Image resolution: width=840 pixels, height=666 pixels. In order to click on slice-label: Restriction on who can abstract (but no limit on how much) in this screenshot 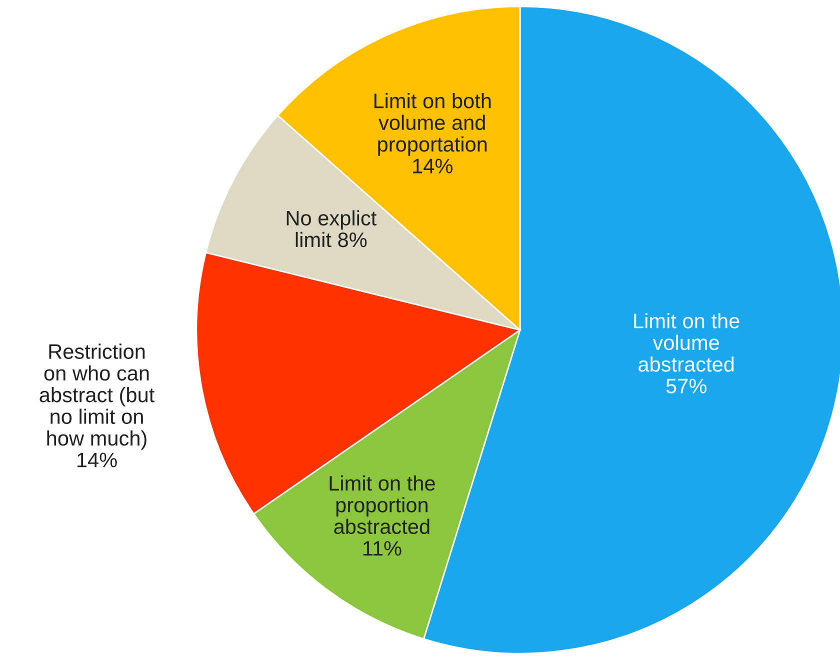, I will do `click(97, 397)`.